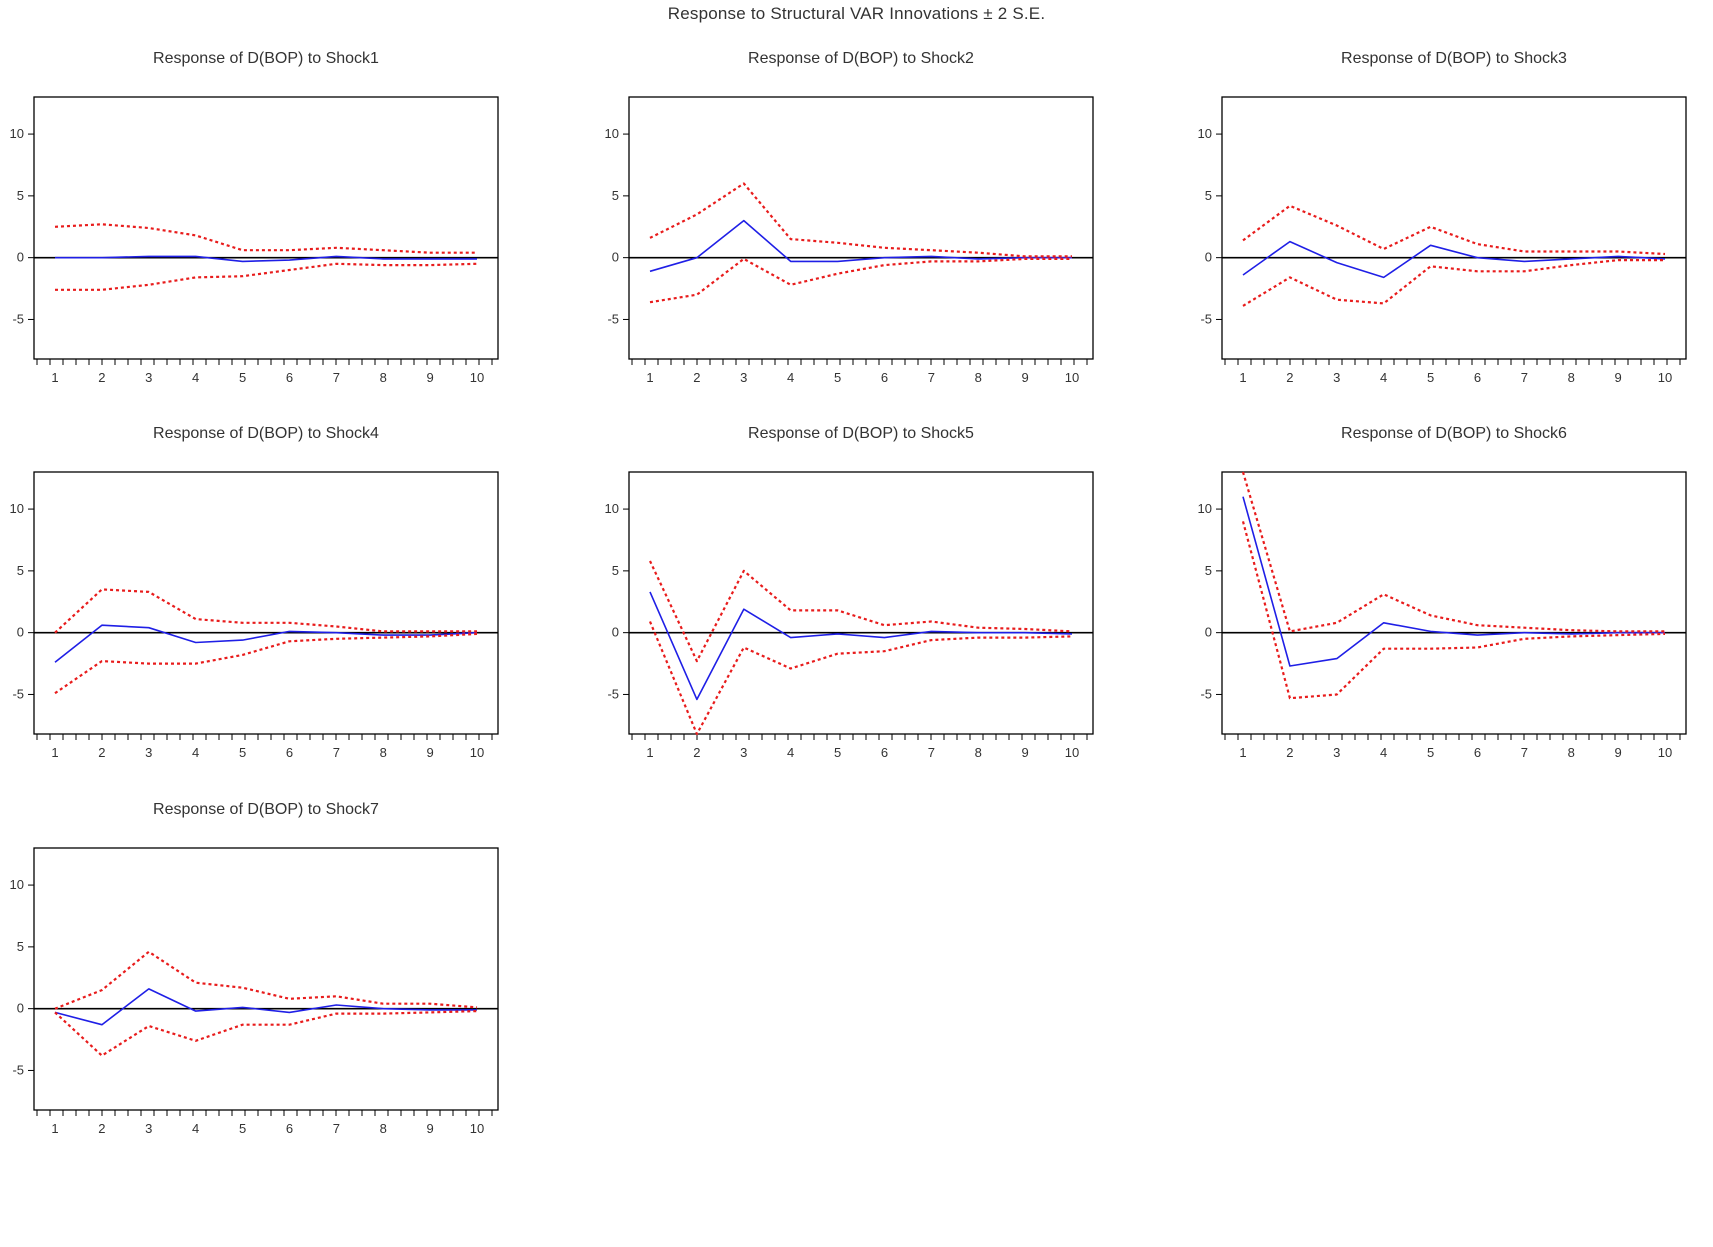 This screenshot has width=1713, height=1247. I want to click on panel-title: Response of D(BOP) to Shock3, so click(1454, 58).